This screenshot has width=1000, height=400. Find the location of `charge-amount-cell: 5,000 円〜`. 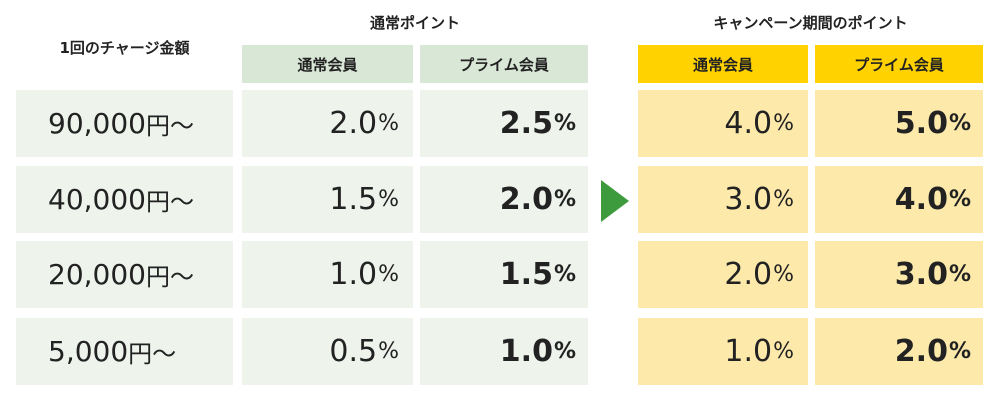

charge-amount-cell: 5,000 円〜 is located at coordinates (124, 351).